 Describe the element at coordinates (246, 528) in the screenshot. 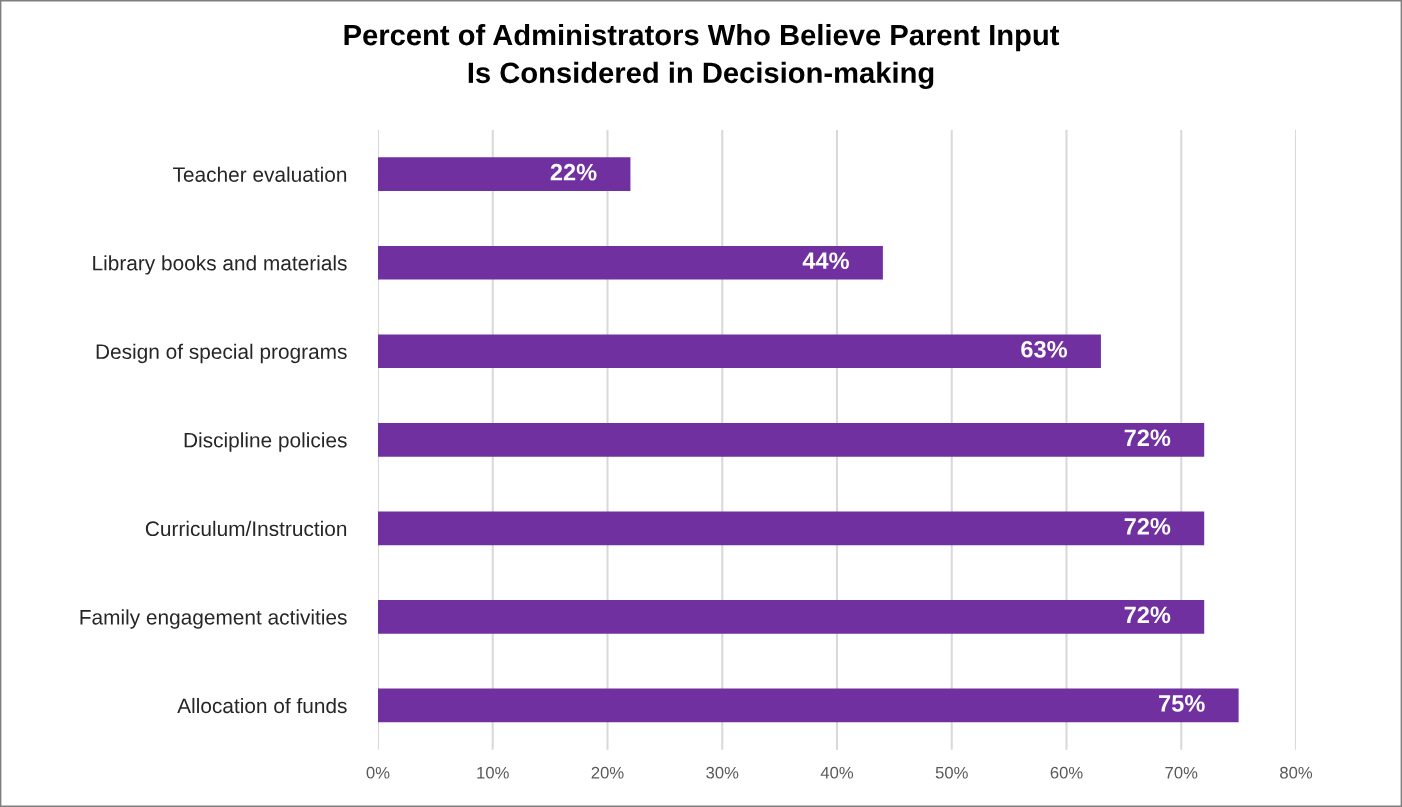

I see `y-tick-label: Curriculum/Instruction` at that location.